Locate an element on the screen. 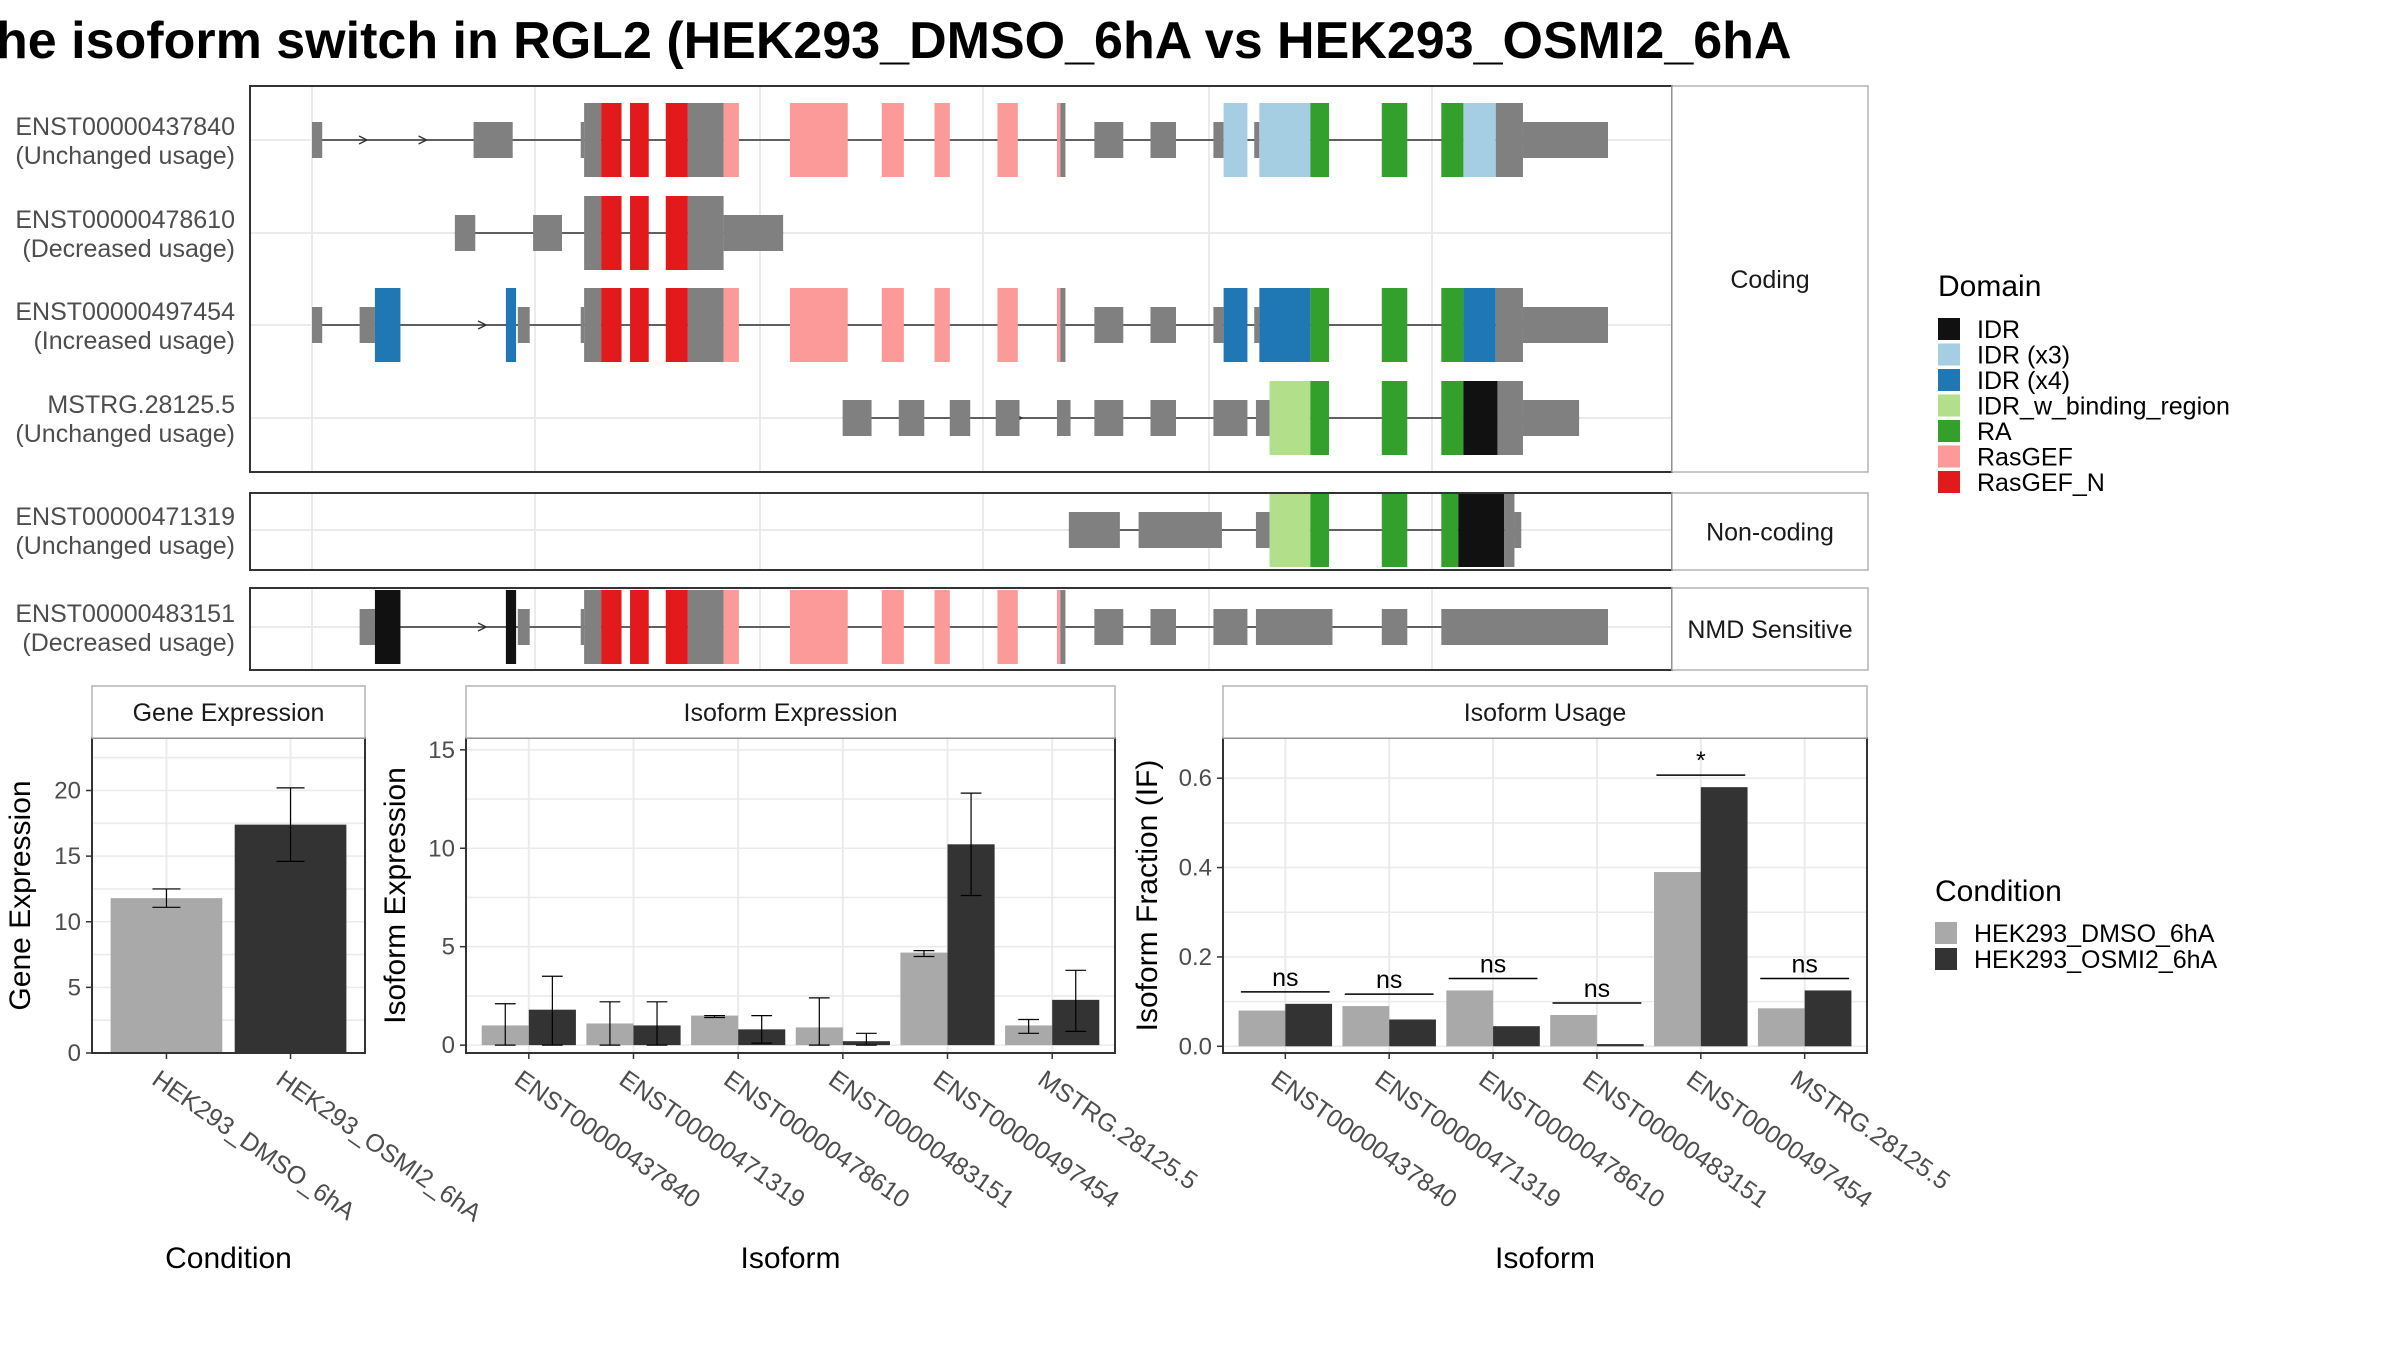 The height and width of the screenshot is (1350, 2400). chart-title-strip is located at coordinates (228, 712).